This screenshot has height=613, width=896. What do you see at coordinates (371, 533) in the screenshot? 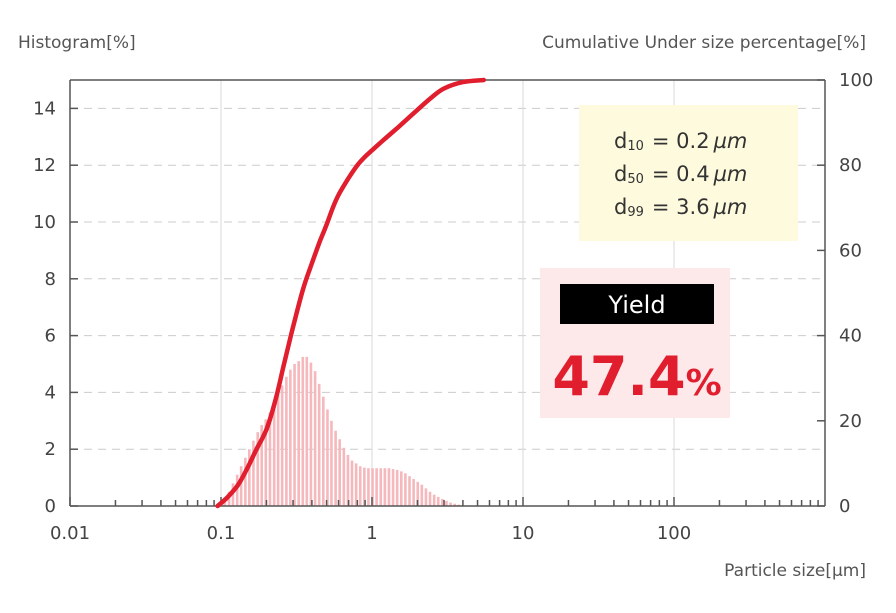
I see `x-tick-label: 1` at bounding box center [371, 533].